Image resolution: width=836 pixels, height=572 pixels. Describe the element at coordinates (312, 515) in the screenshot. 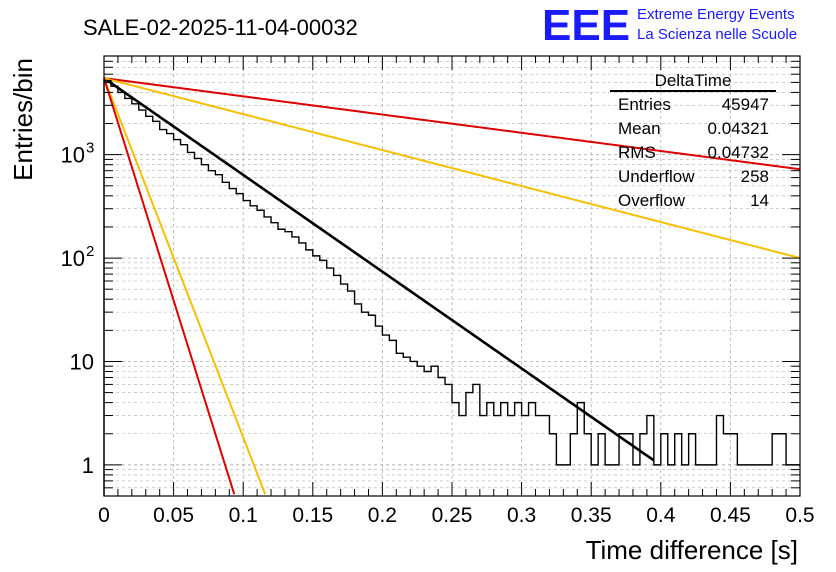

I see `x-tick-label-3: 0.15` at that location.